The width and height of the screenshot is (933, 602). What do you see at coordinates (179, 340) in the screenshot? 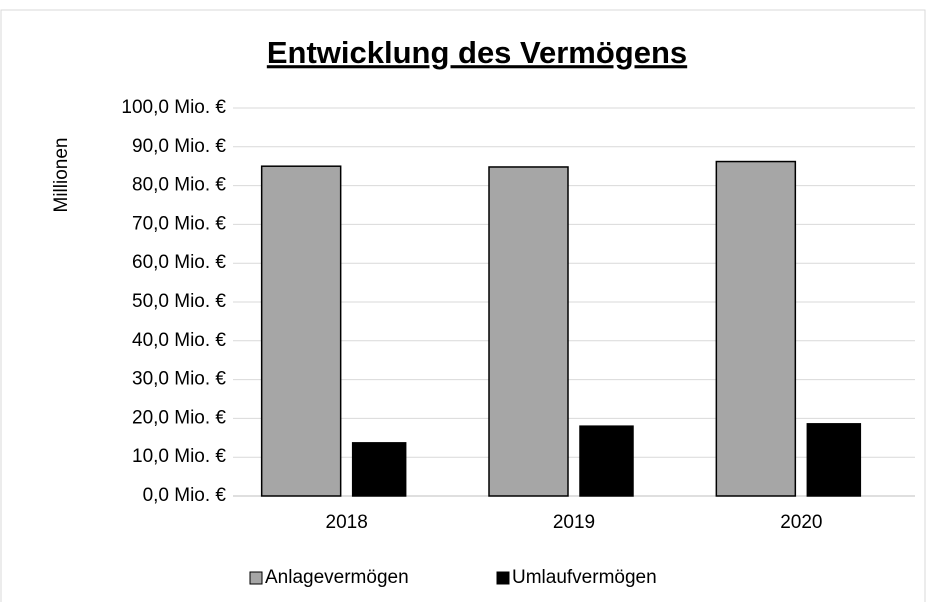
I see `y-tick-label: 40,0 Mio. €` at bounding box center [179, 340].